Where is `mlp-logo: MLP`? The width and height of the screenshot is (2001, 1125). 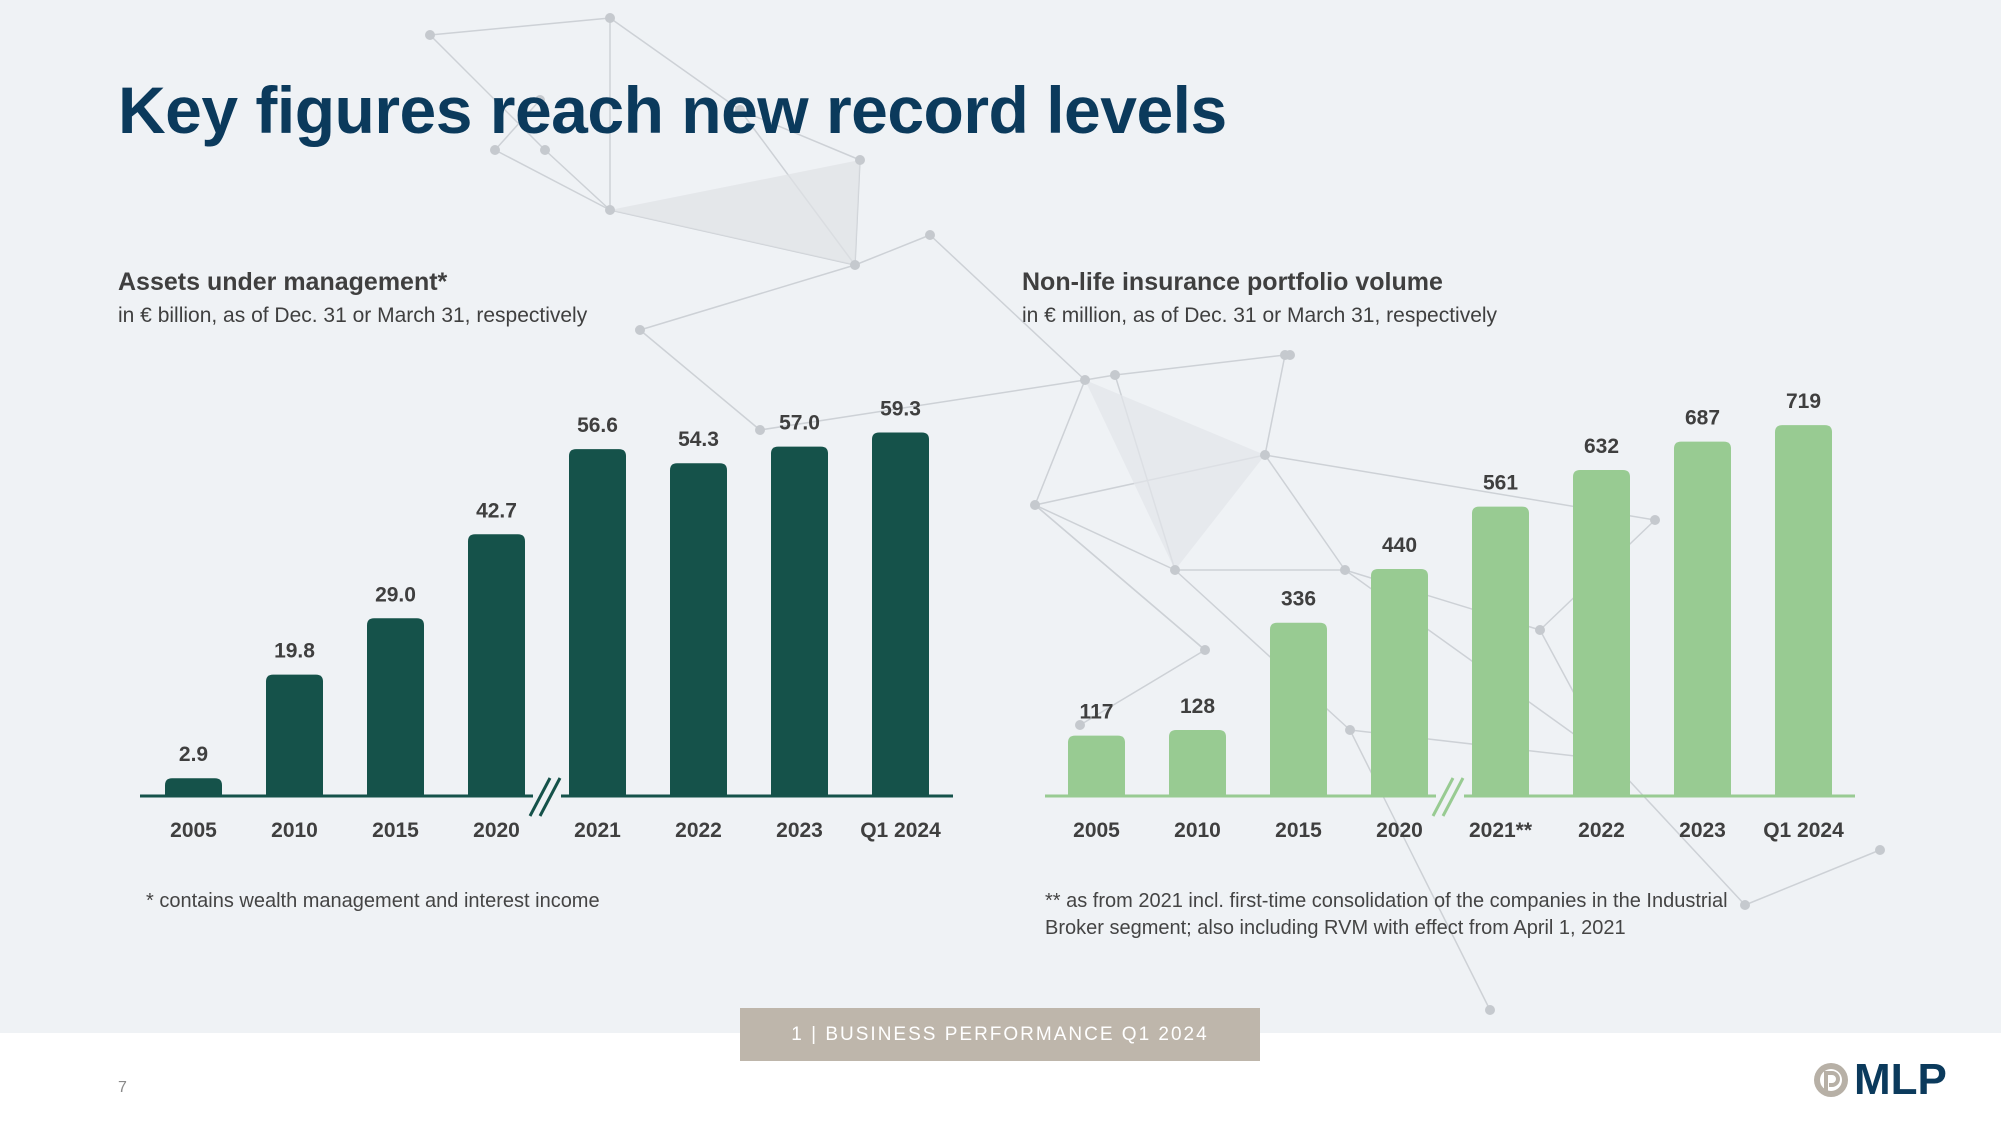
mlp-logo: MLP is located at coordinates (1879, 1080).